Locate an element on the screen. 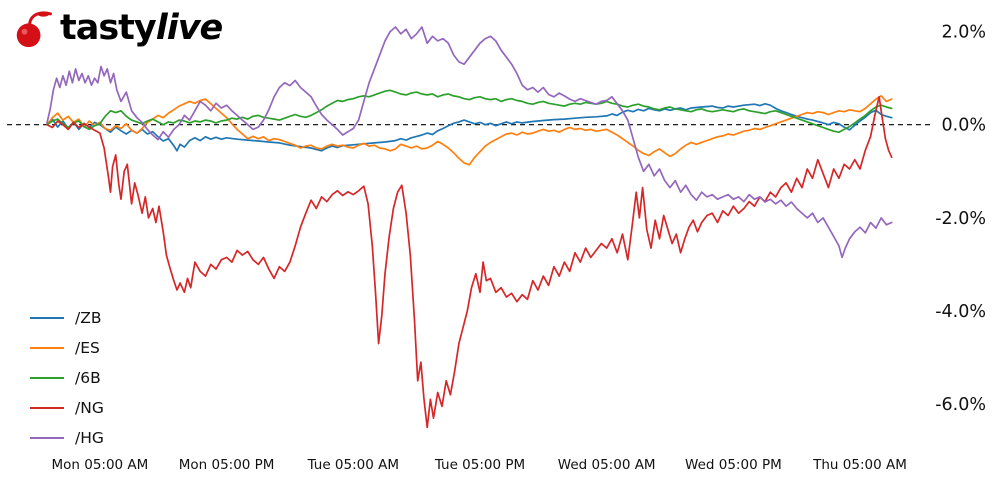 The width and height of the screenshot is (992, 482). legend-row-es: /ES is located at coordinates (67, 348).